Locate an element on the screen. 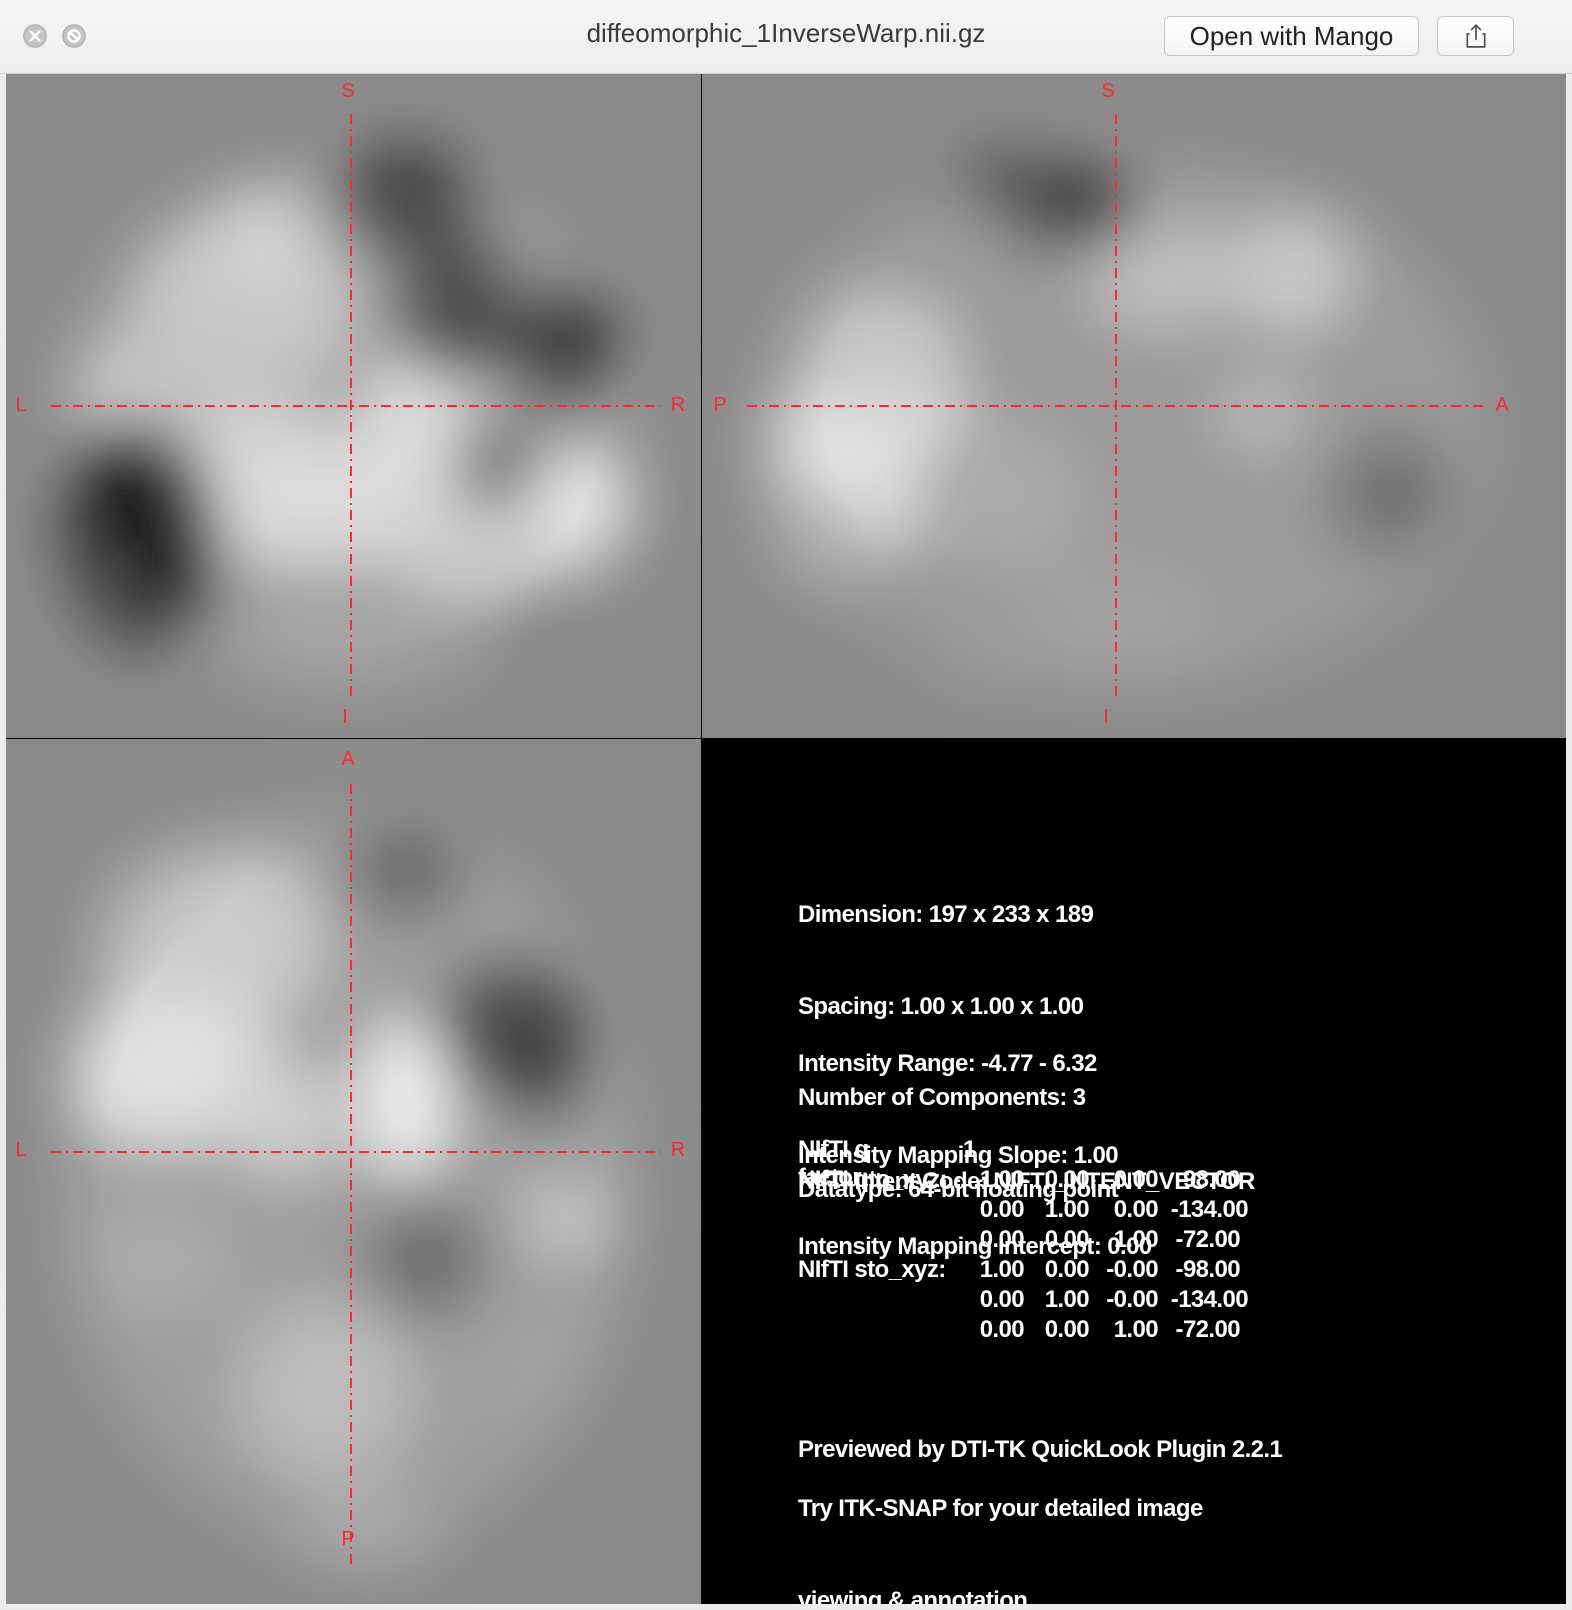 This screenshot has width=1572, height=1610. intensity-range-text: Intensity Range: -4.77 - 6.32 is located at coordinates (947, 1063).